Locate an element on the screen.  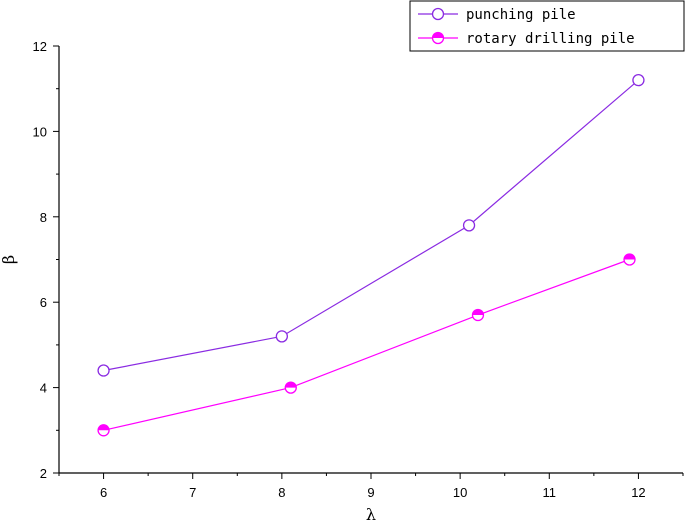
y-tick-label: 12 is located at coordinates (40, 46).